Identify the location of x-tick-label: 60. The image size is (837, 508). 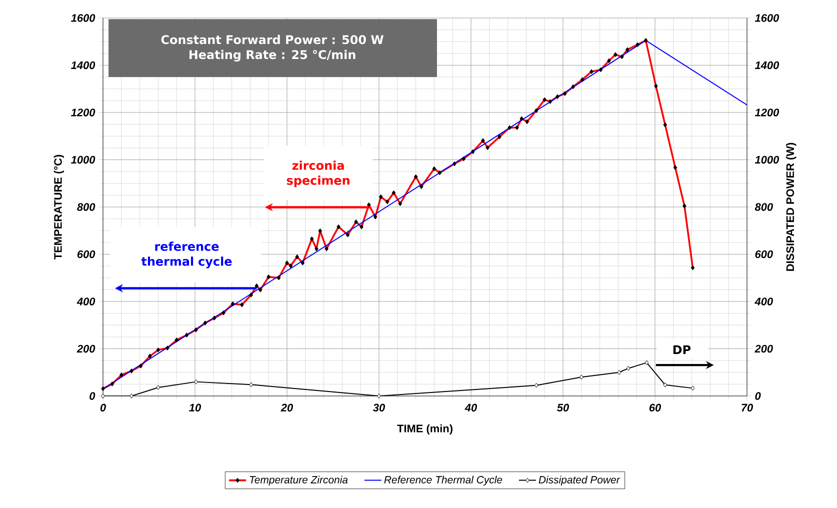
(655, 408).